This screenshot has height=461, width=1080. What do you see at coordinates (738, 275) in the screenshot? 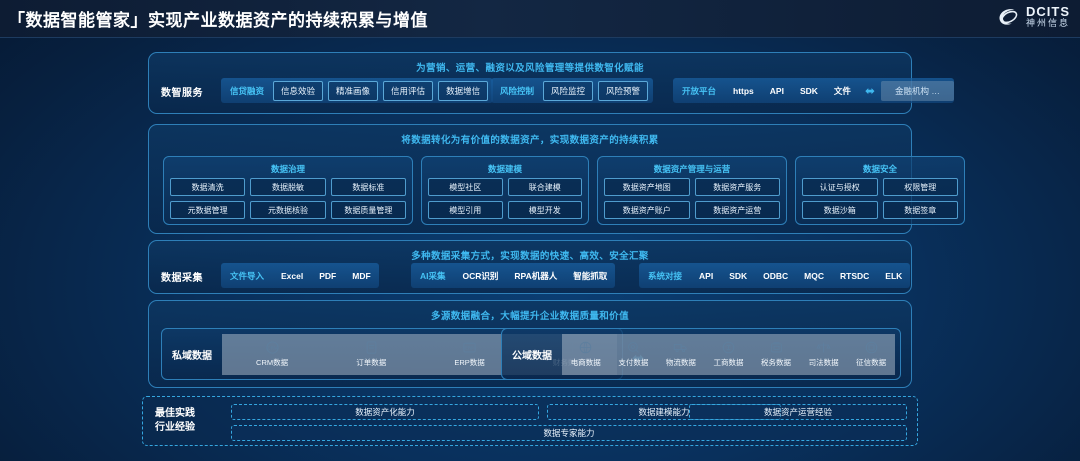
I see `iface-sdk: SDK` at bounding box center [738, 275].